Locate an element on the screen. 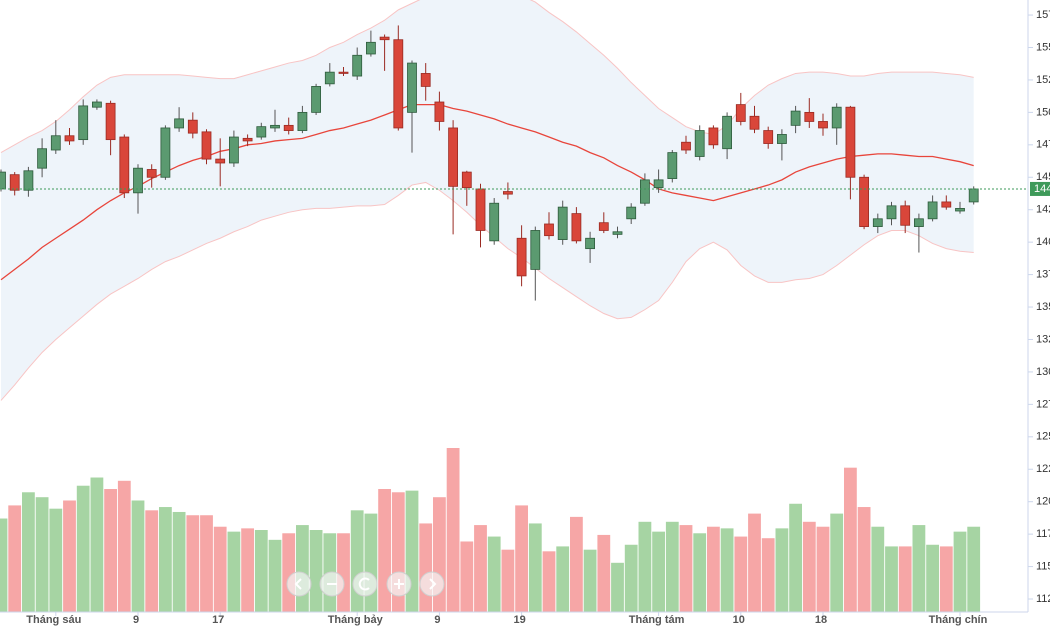 The image size is (1050, 630). scroll-right-button is located at coordinates (432, 584).